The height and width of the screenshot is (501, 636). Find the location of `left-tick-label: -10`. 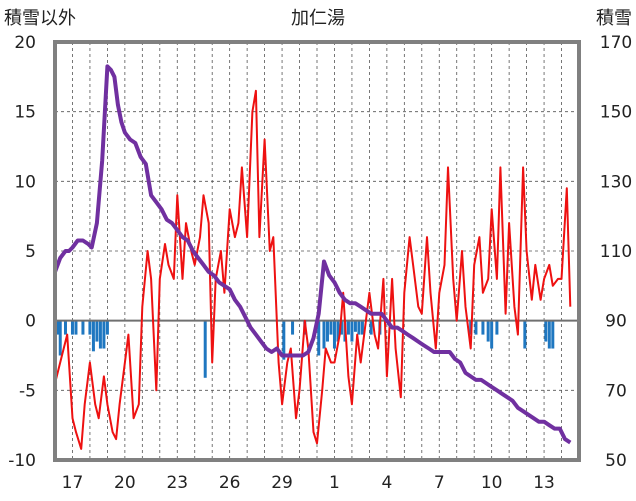

left-tick-label: -10 is located at coordinates (22, 461).